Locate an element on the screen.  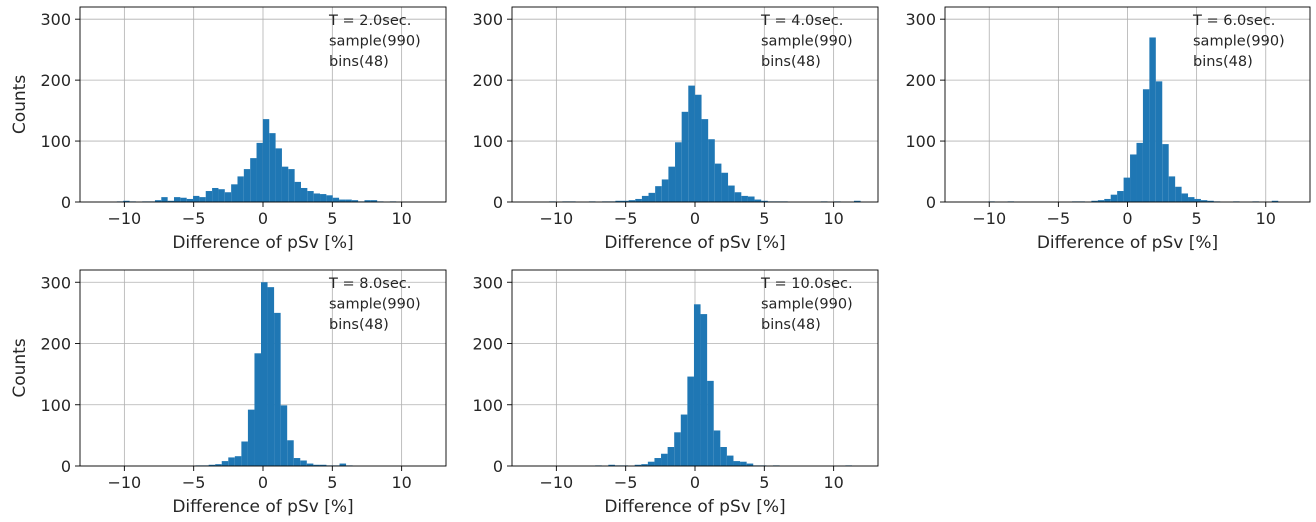
y-axis-label: Counts is located at coordinates (20, 367).